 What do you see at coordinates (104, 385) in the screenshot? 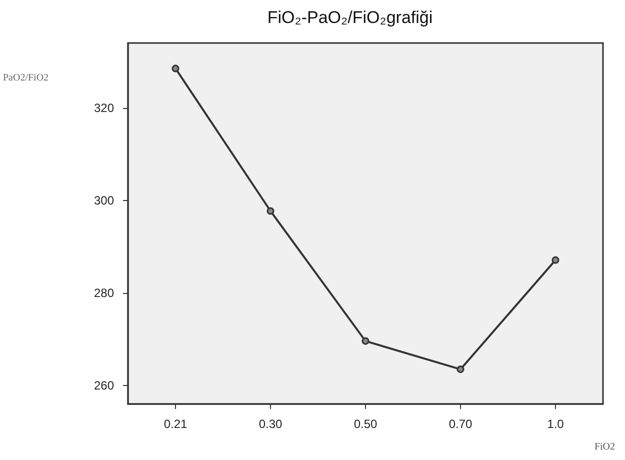
I see `y-tick-label: 260` at bounding box center [104, 385].